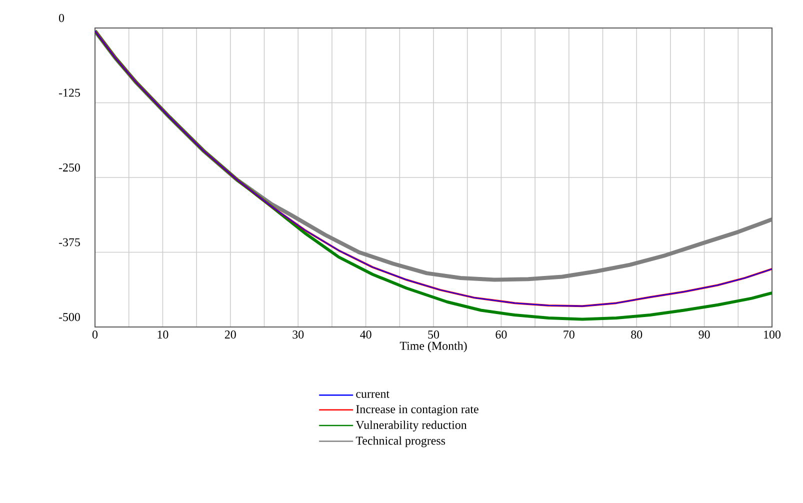 The width and height of the screenshot is (803, 503). What do you see at coordinates (373, 394) in the screenshot?
I see `legend-label: current` at bounding box center [373, 394].